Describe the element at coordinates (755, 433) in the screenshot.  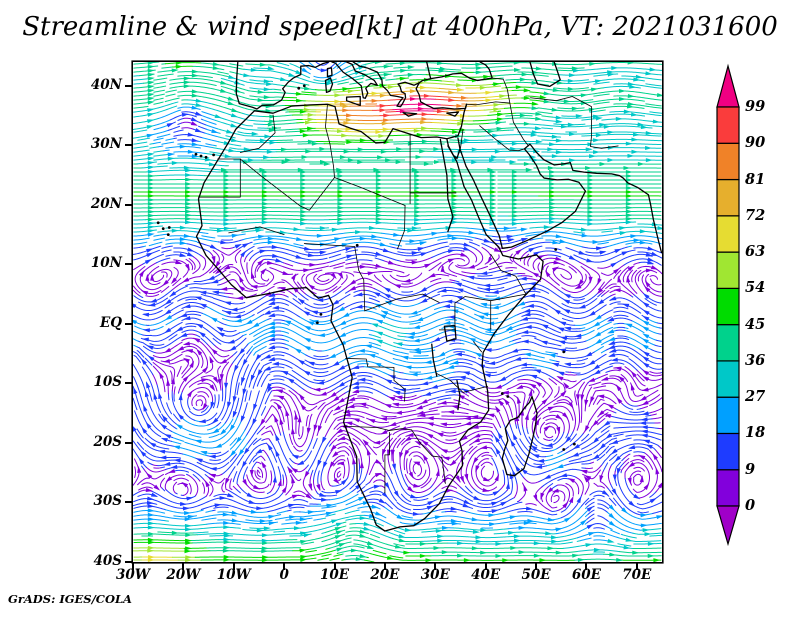
I see `colorbar-label: 18` at that location.